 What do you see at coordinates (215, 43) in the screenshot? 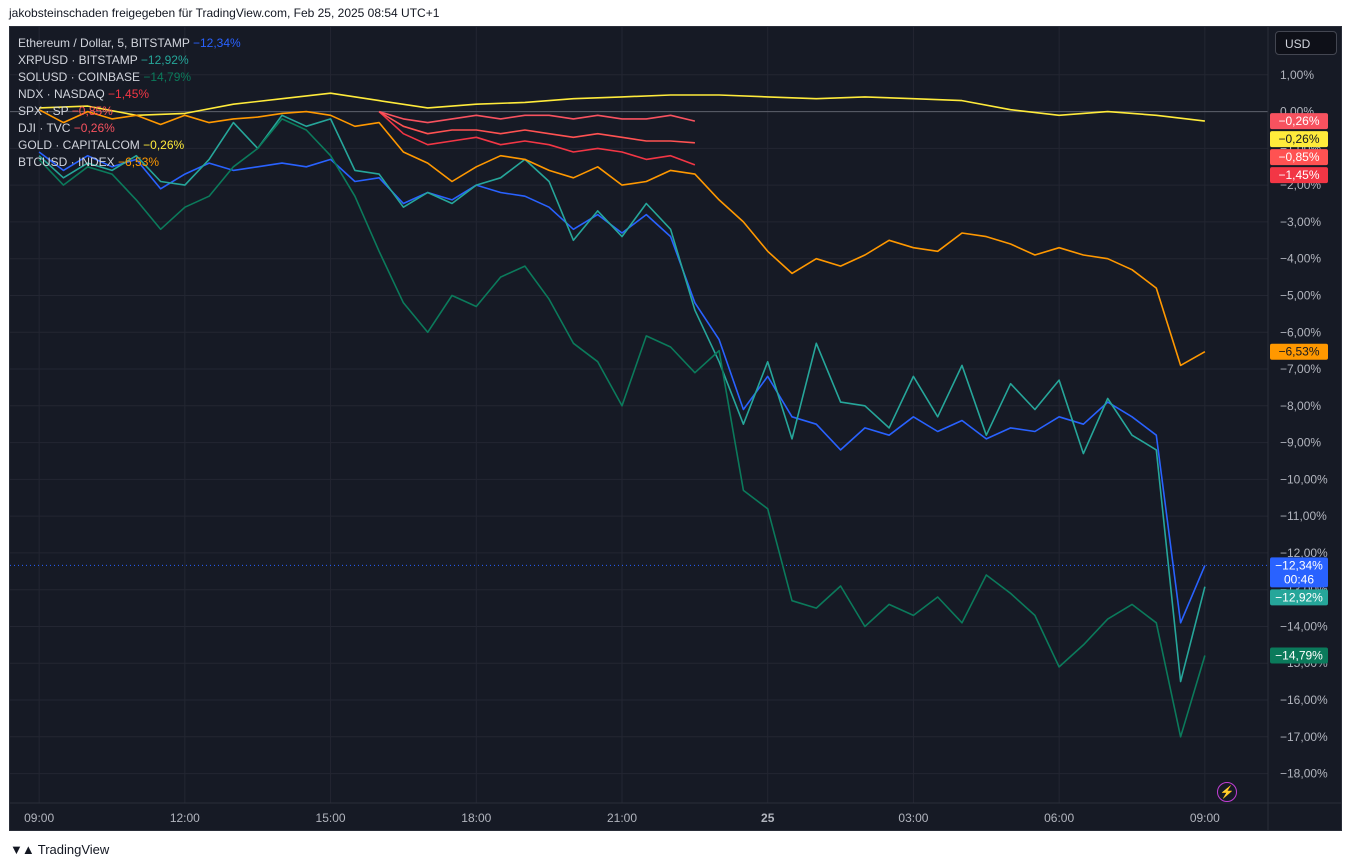
I see `legend-change: −12,34%` at bounding box center [215, 43].